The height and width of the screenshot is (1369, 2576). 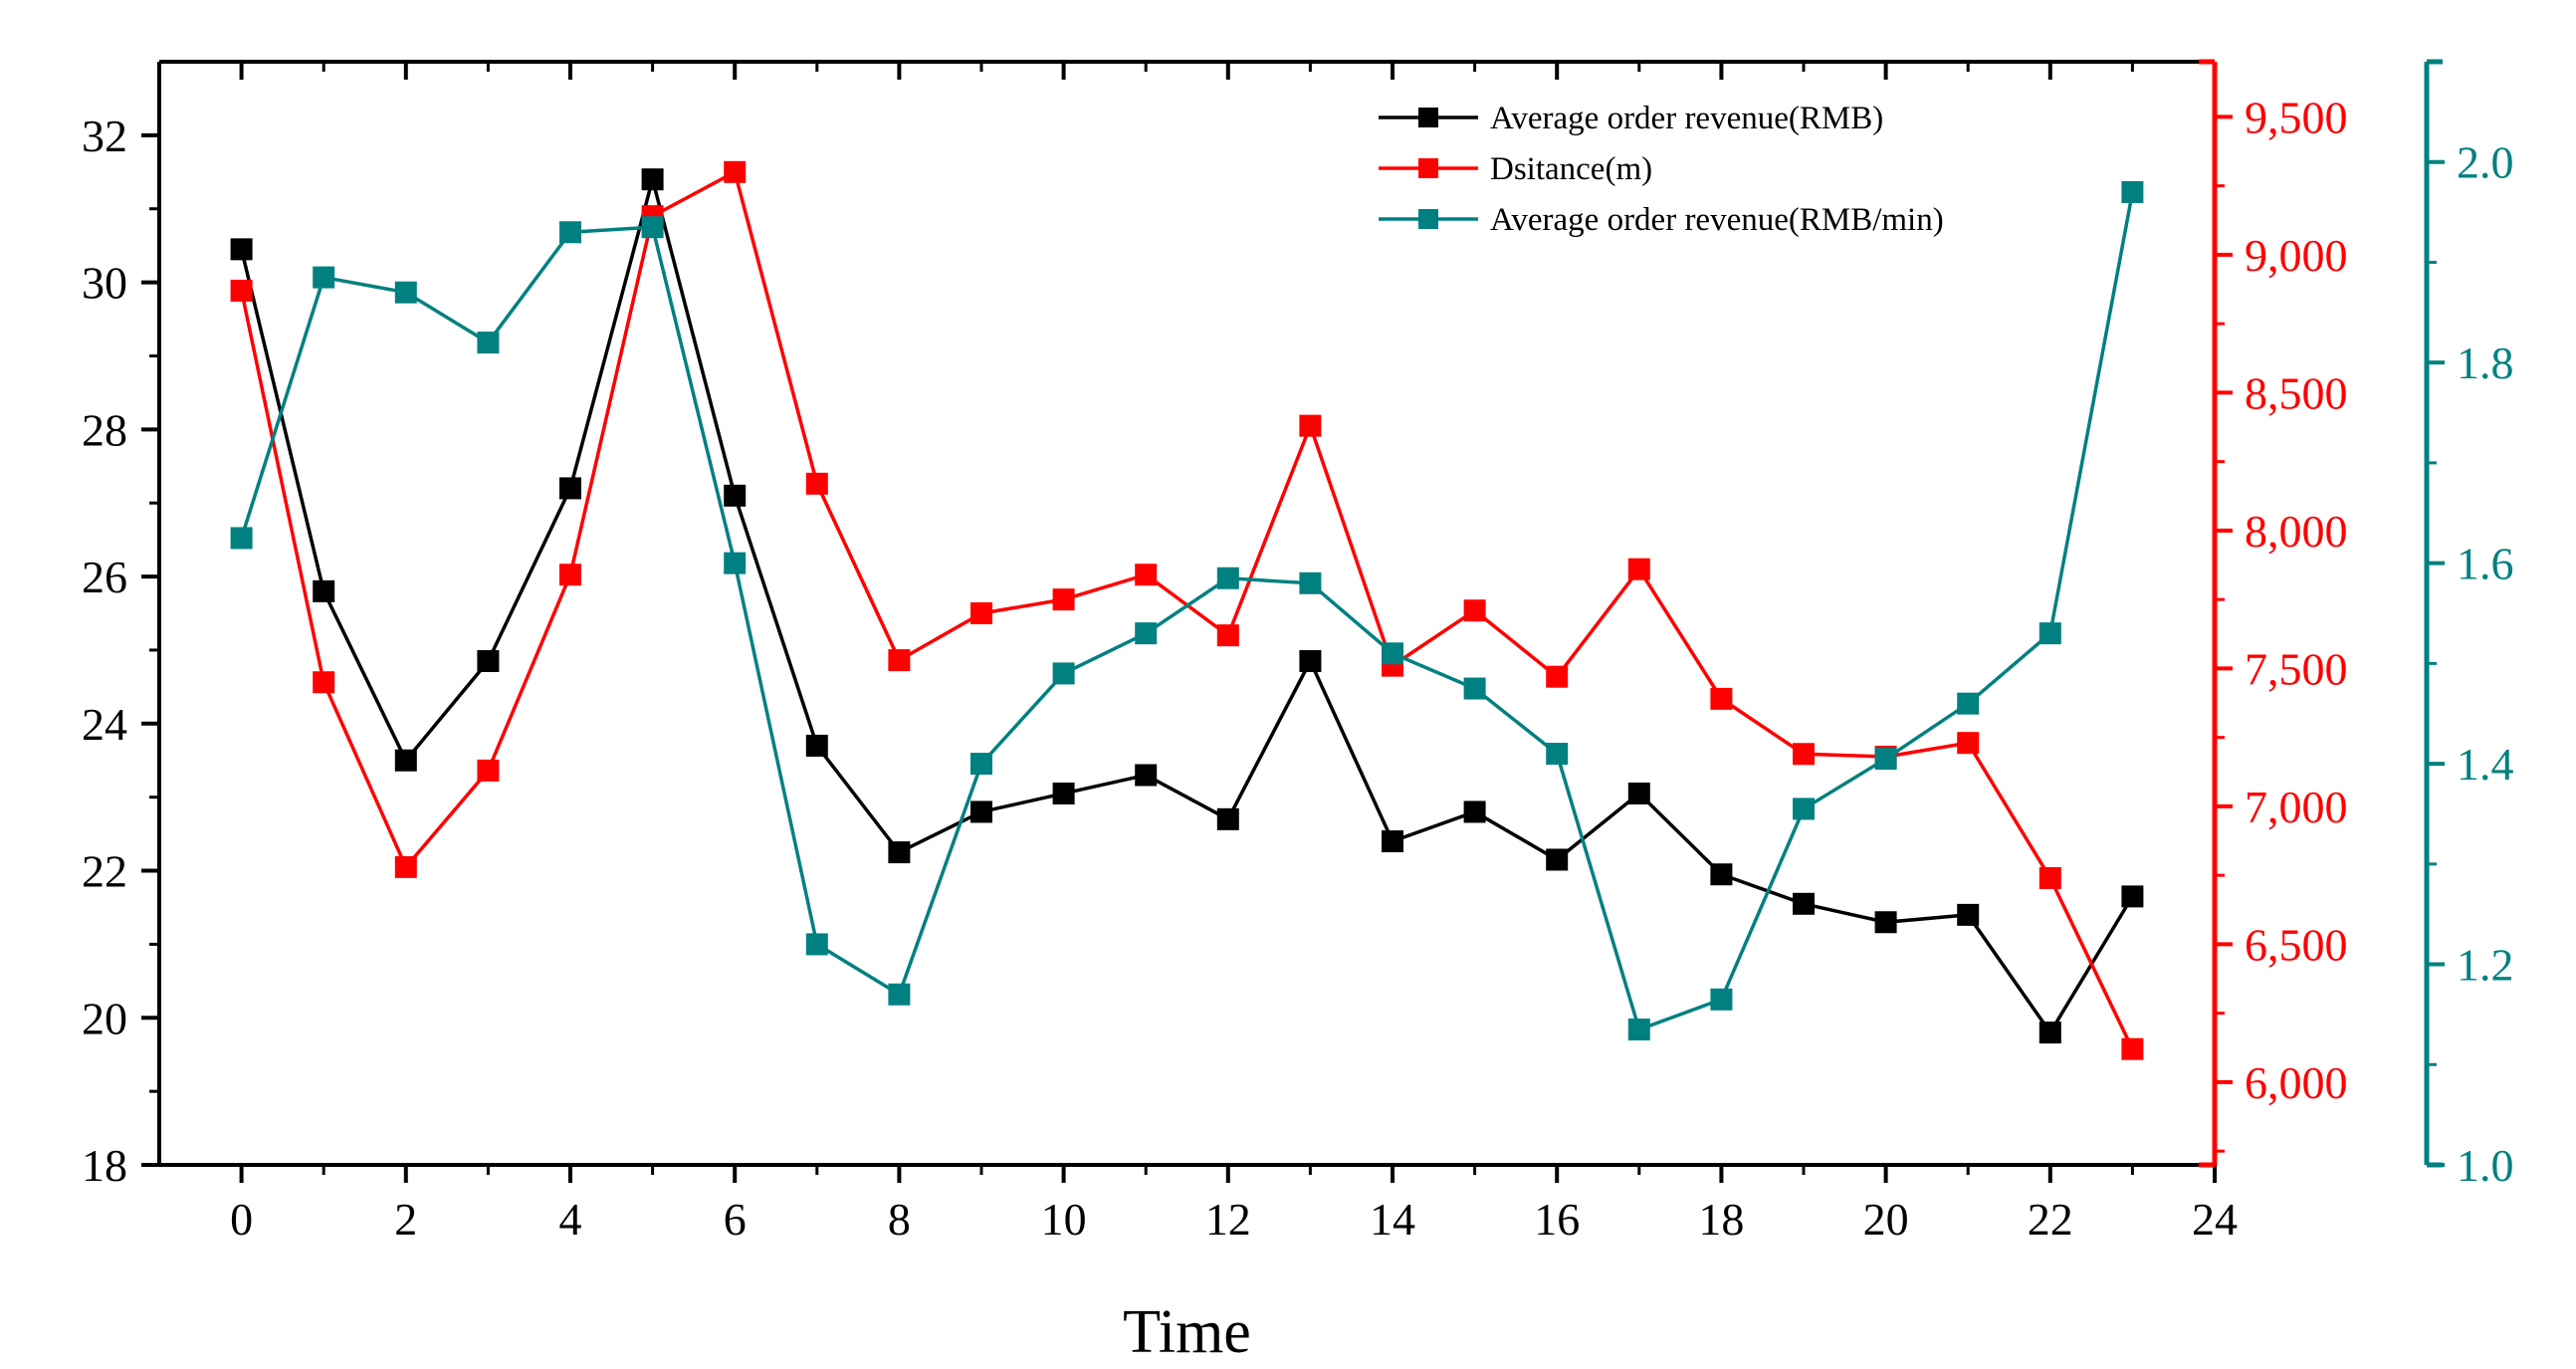 What do you see at coordinates (1571, 169) in the screenshot?
I see `legend-label: Dsitance(m)` at bounding box center [1571, 169].